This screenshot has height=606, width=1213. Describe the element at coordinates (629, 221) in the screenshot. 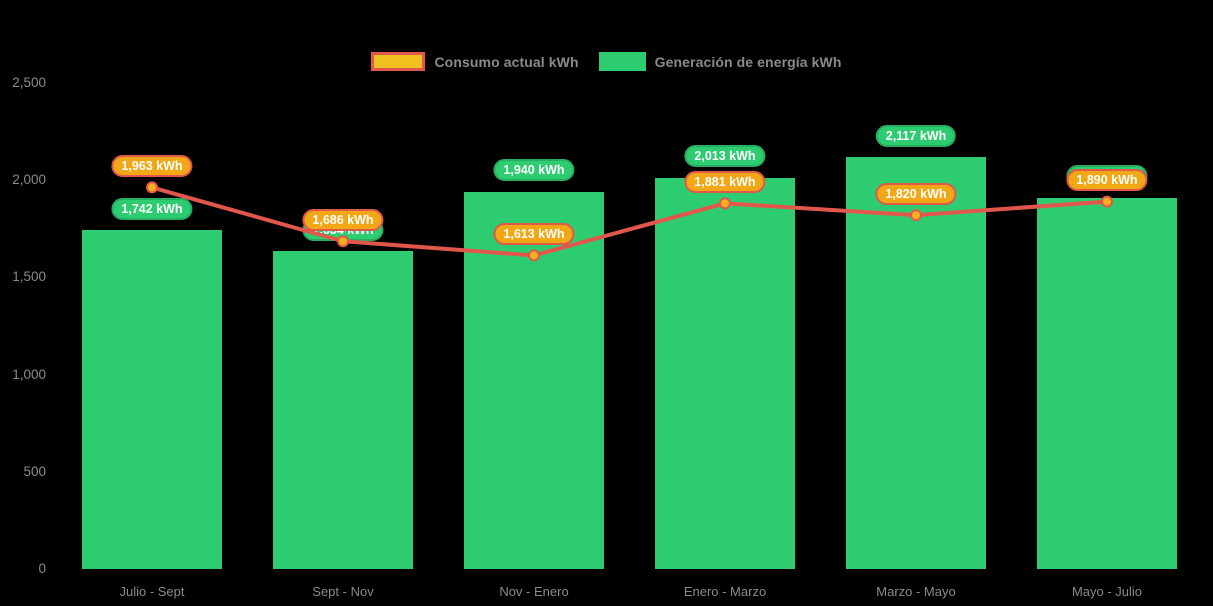

I see `consumption-line` at that location.